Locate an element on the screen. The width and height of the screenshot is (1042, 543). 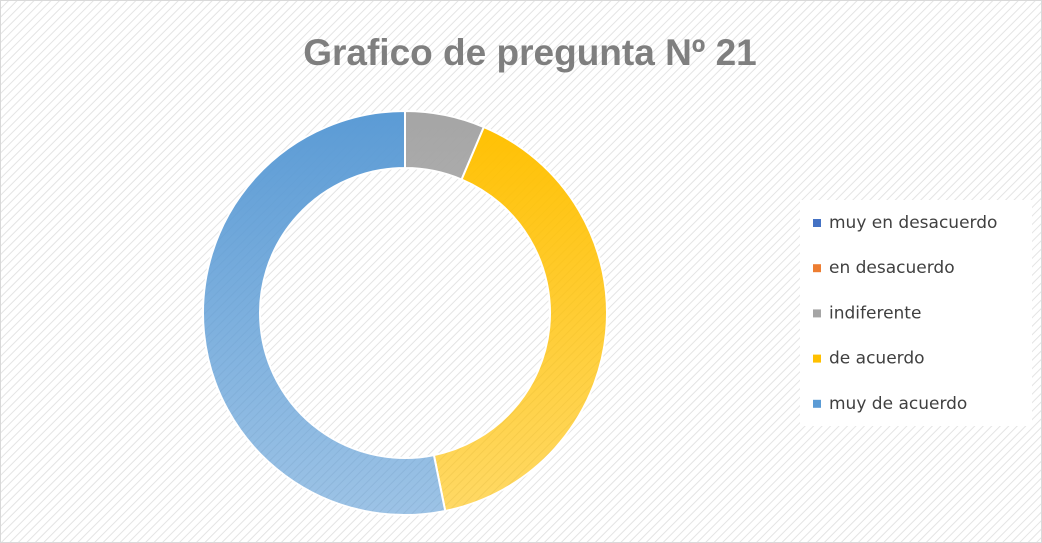
legend-label: muy en desacuerdo is located at coordinates (913, 223).